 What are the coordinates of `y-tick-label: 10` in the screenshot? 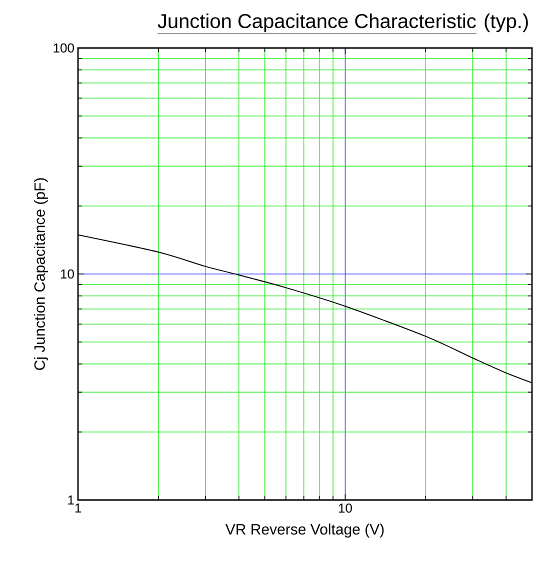 It's located at (67, 274).